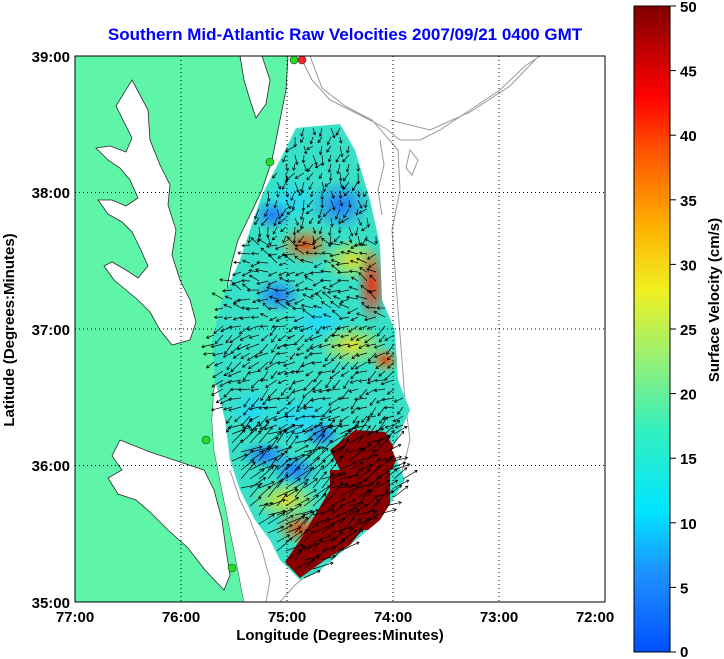  I want to click on colorbar-tick-label: 5, so click(684, 588).